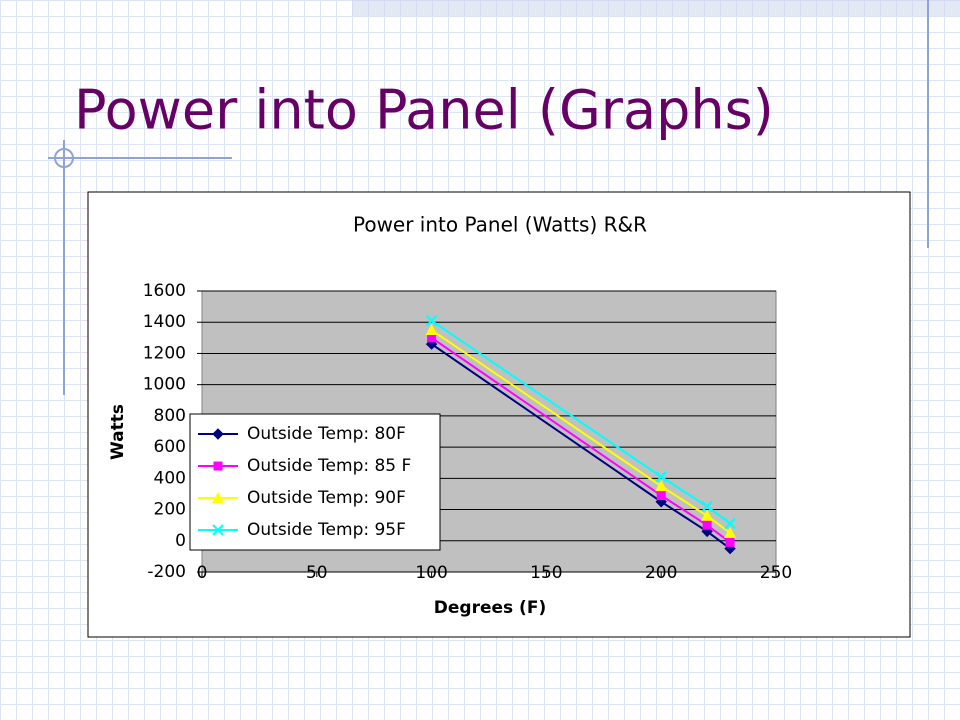  What do you see at coordinates (118, 432) in the screenshot?
I see `y-axis-label: Watts` at bounding box center [118, 432].